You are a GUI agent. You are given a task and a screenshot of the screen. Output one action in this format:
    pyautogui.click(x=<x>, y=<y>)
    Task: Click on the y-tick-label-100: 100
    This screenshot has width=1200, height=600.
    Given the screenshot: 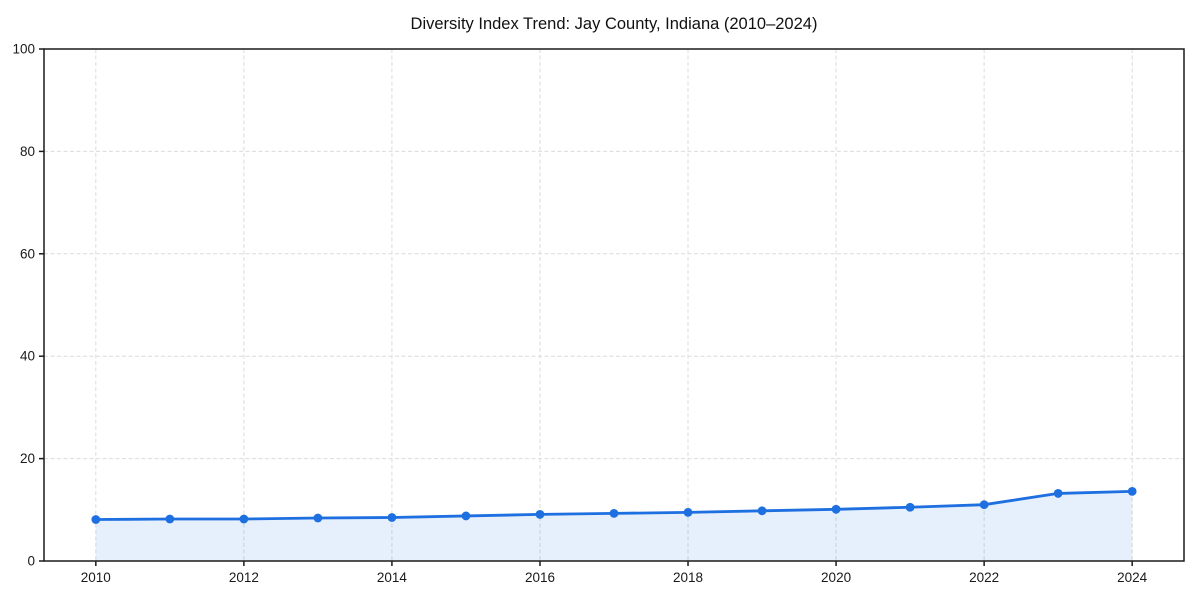 What is the action you would take?
    pyautogui.click(x=23, y=49)
    